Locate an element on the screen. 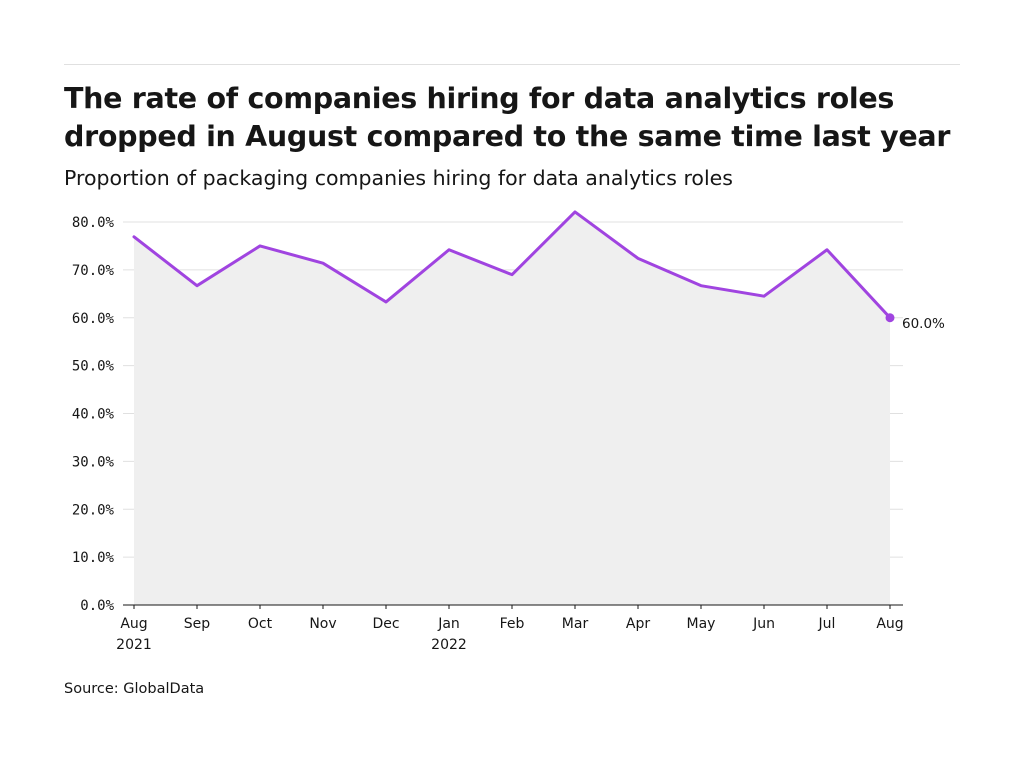  end-value-label: 60.0% is located at coordinates (923, 324).